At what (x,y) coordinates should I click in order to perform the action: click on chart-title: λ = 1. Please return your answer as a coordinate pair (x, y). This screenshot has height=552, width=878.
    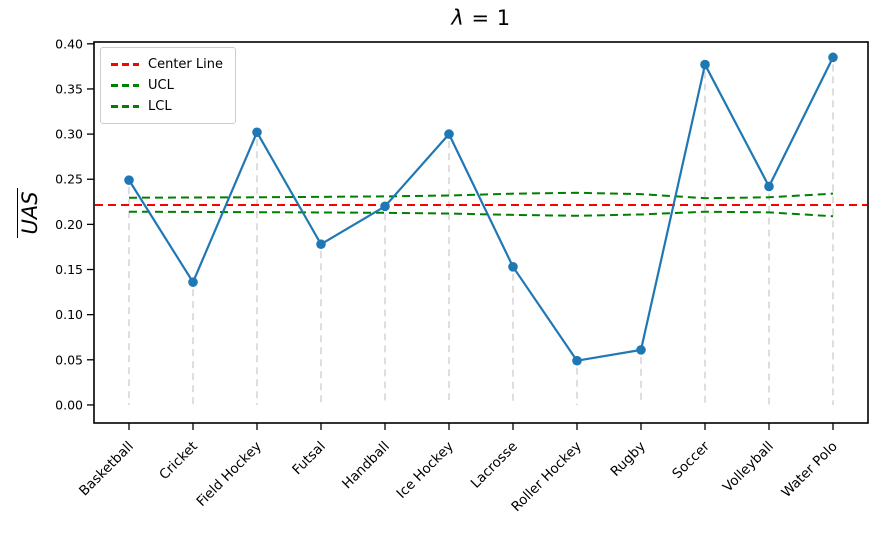
    Looking at the image, I should click on (481, 18).